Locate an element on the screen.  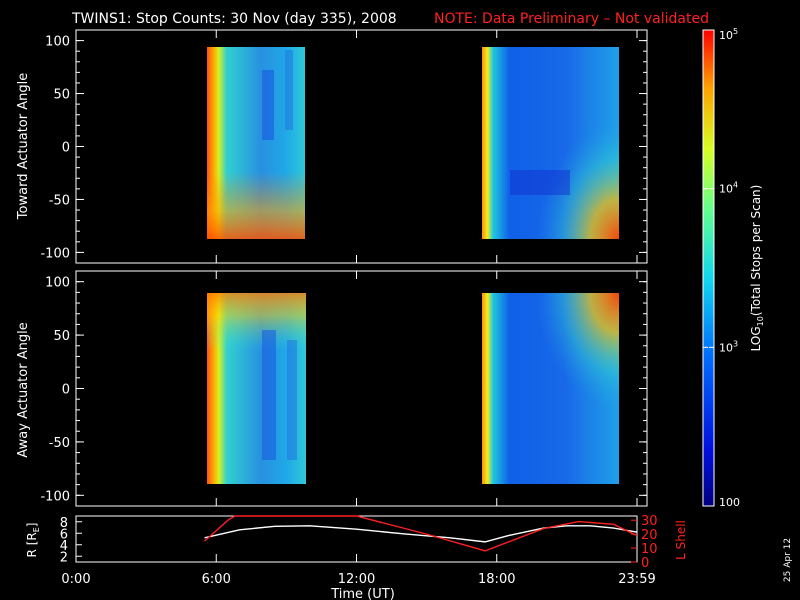
colorbar-gradient is located at coordinates (708, 268).